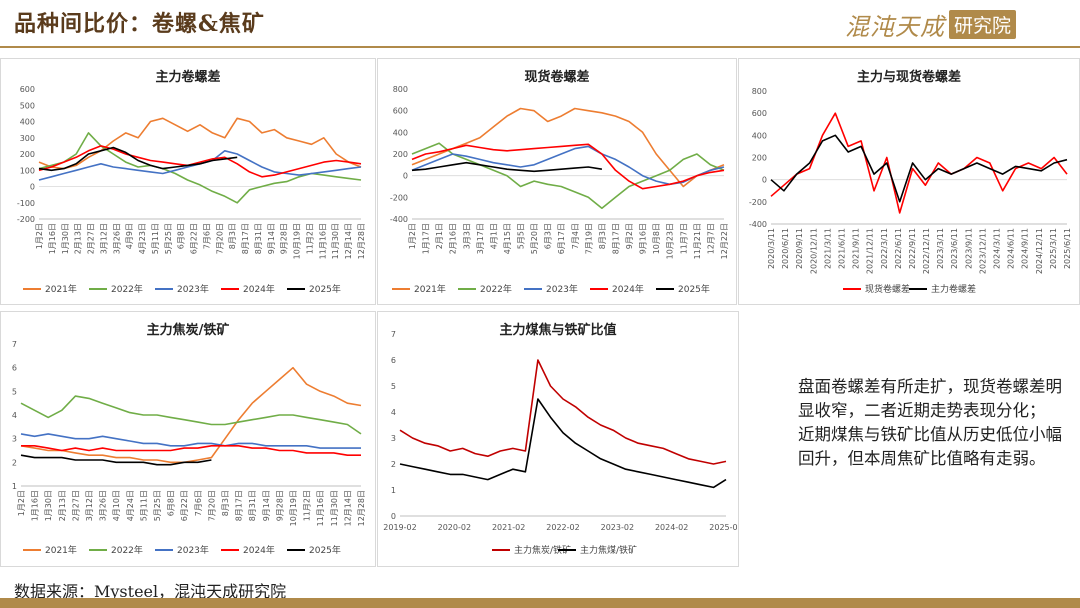  Describe the element at coordinates (48, 505) in the screenshot. I see `x-tick-label: 1月30日` at that location.